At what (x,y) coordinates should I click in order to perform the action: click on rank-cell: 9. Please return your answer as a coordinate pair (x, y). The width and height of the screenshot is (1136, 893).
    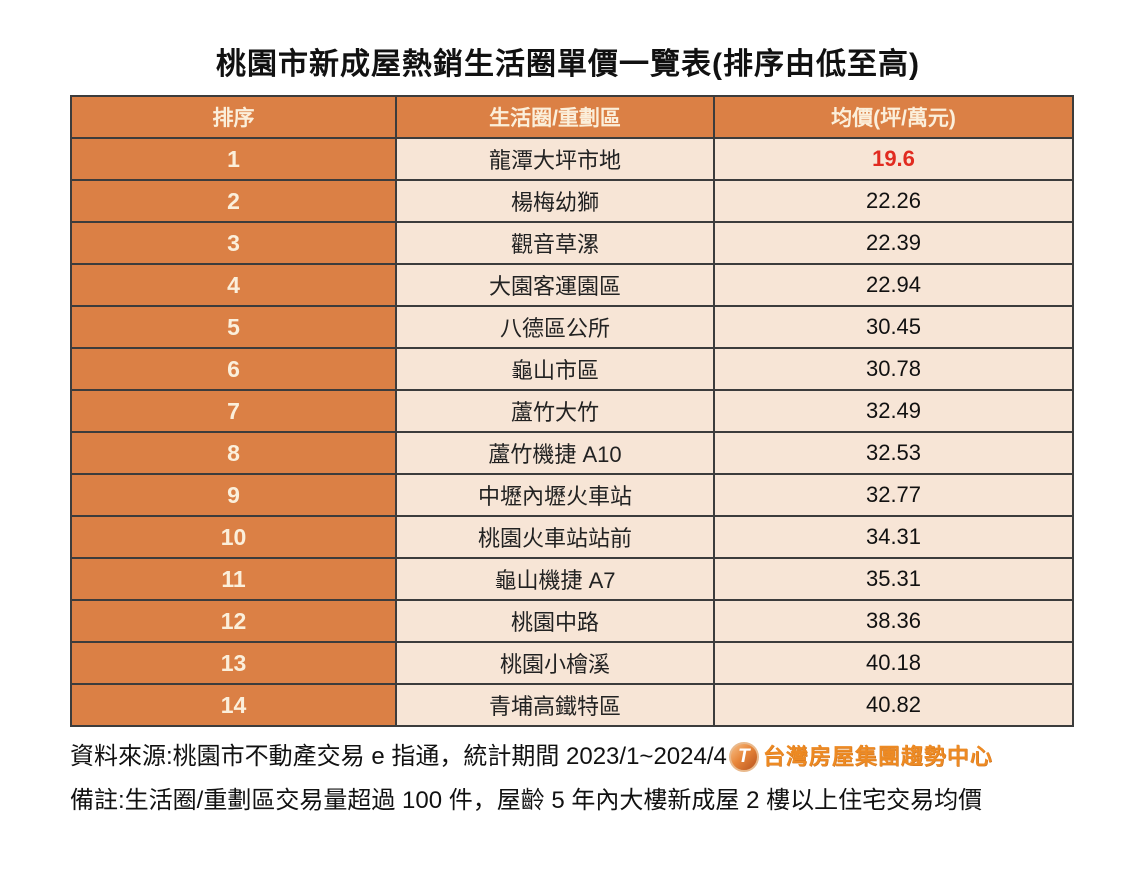
    Looking at the image, I should click on (233, 495).